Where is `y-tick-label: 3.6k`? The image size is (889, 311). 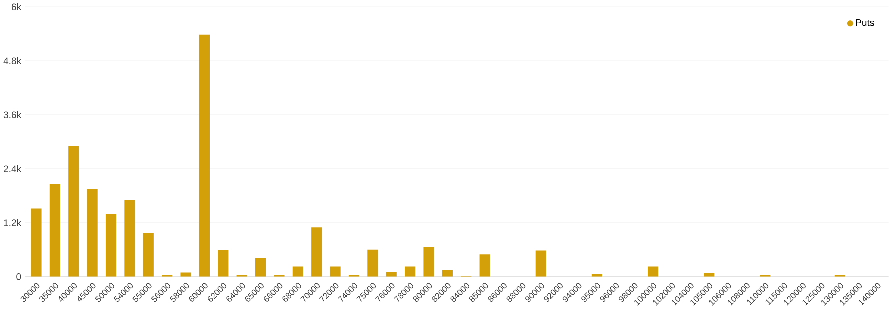
y-tick-label: 3.6k is located at coordinates (13, 114).